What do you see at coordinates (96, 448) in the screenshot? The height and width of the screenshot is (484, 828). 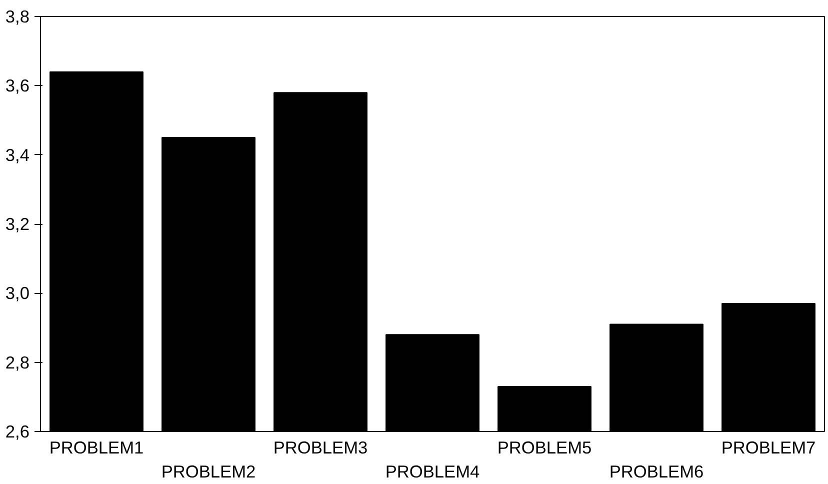 I see `x-tick-label: PROBLEM1` at bounding box center [96, 448].